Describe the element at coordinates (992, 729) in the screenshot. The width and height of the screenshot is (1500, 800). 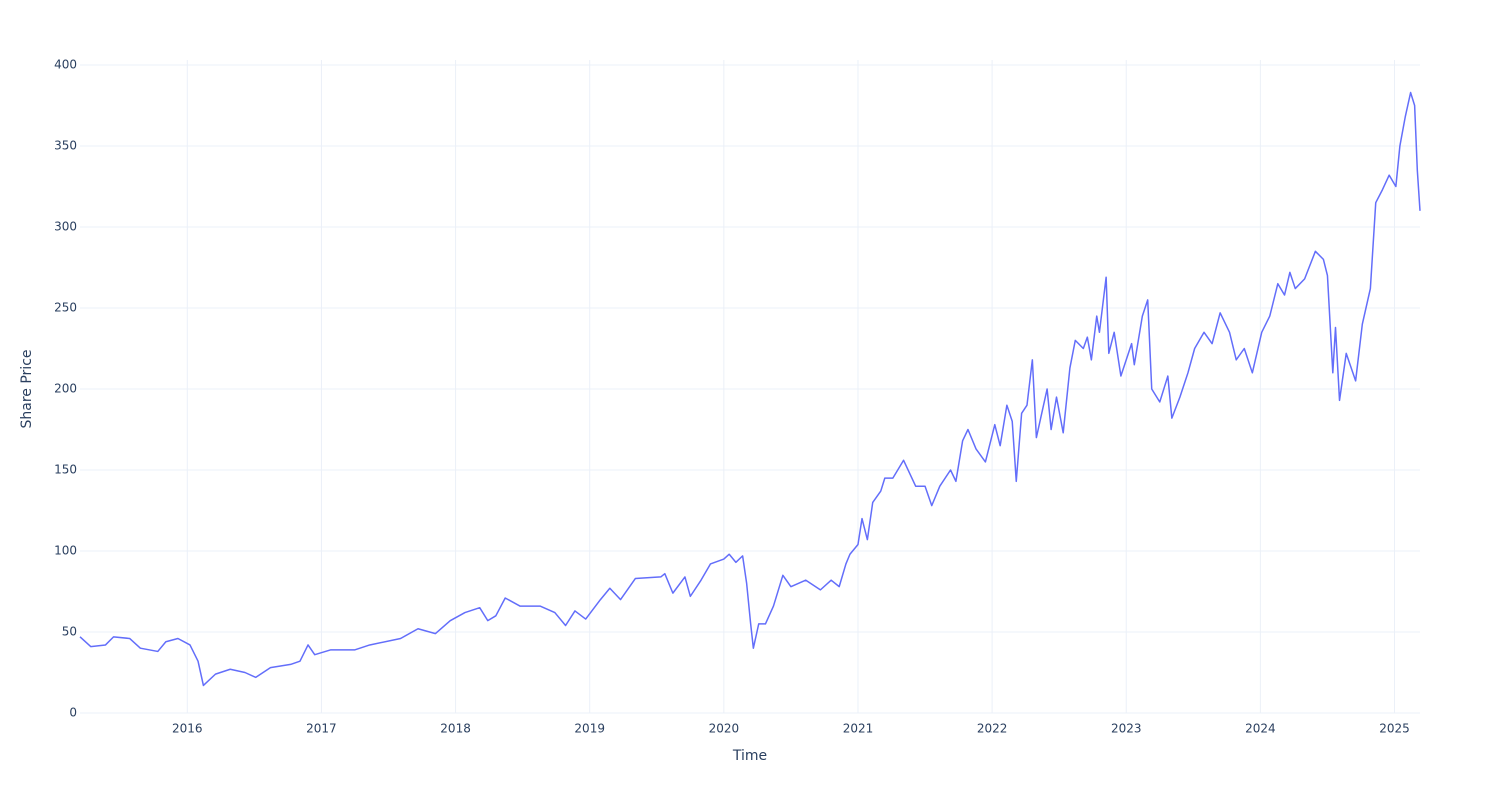
I see `x-tick-label: 2022` at that location.